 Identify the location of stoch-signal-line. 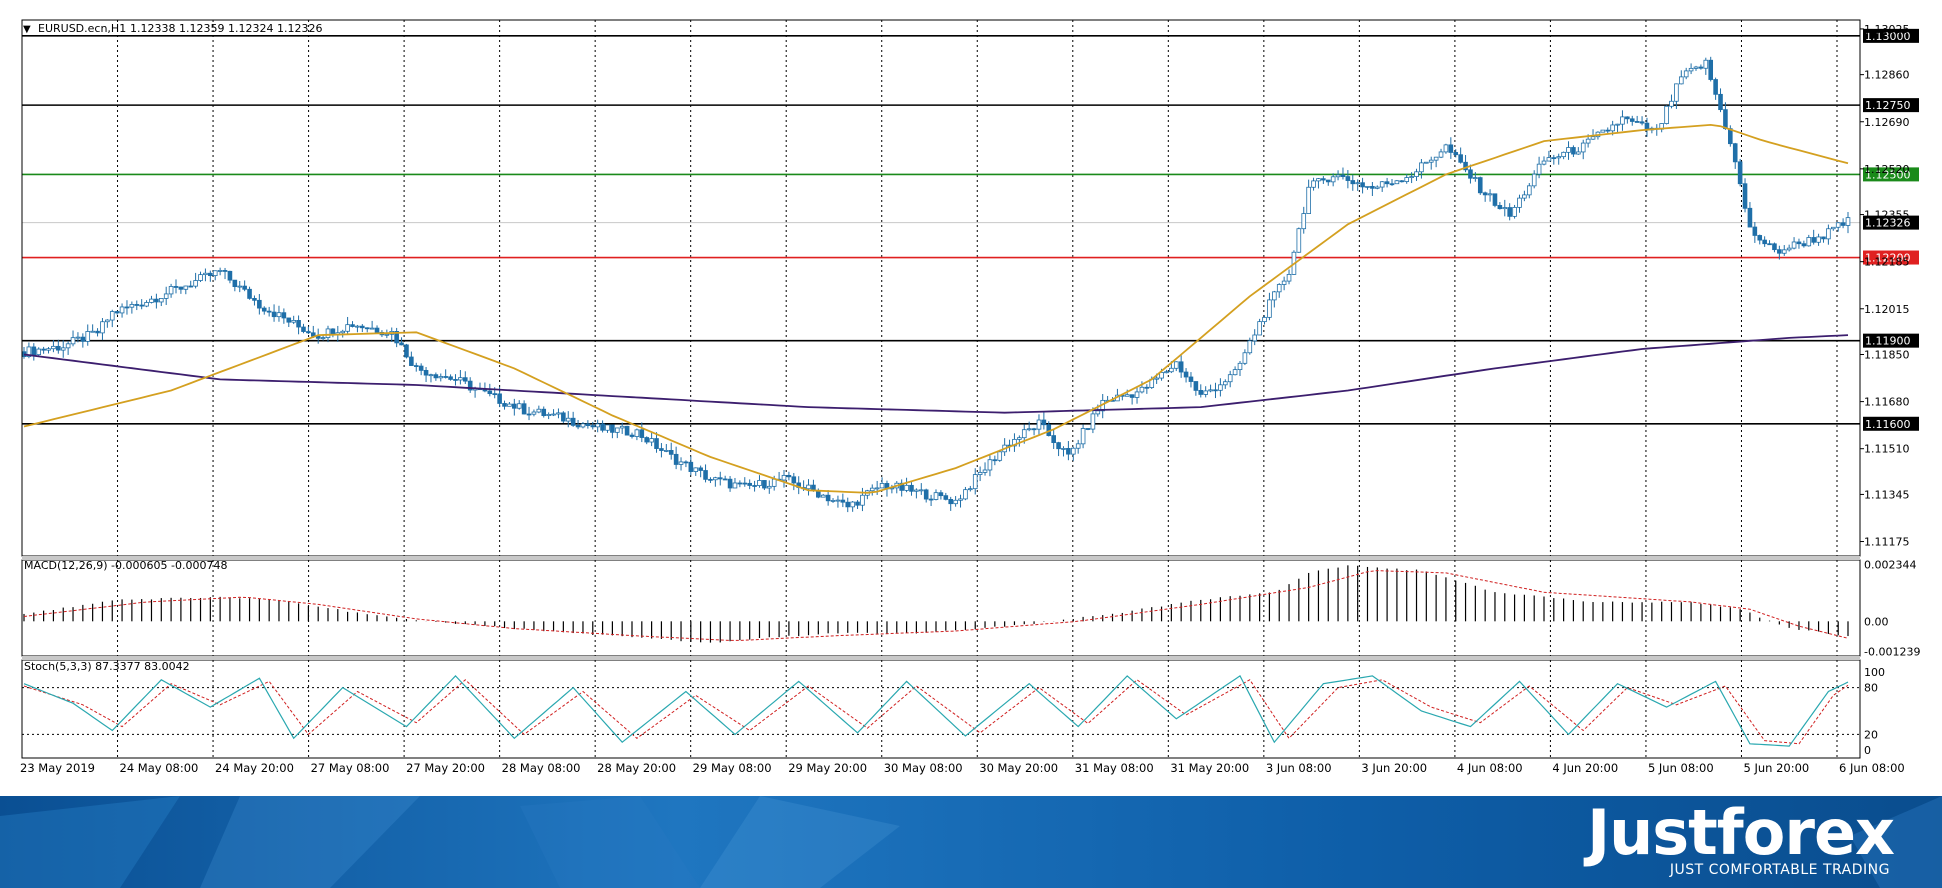
(936, 712).